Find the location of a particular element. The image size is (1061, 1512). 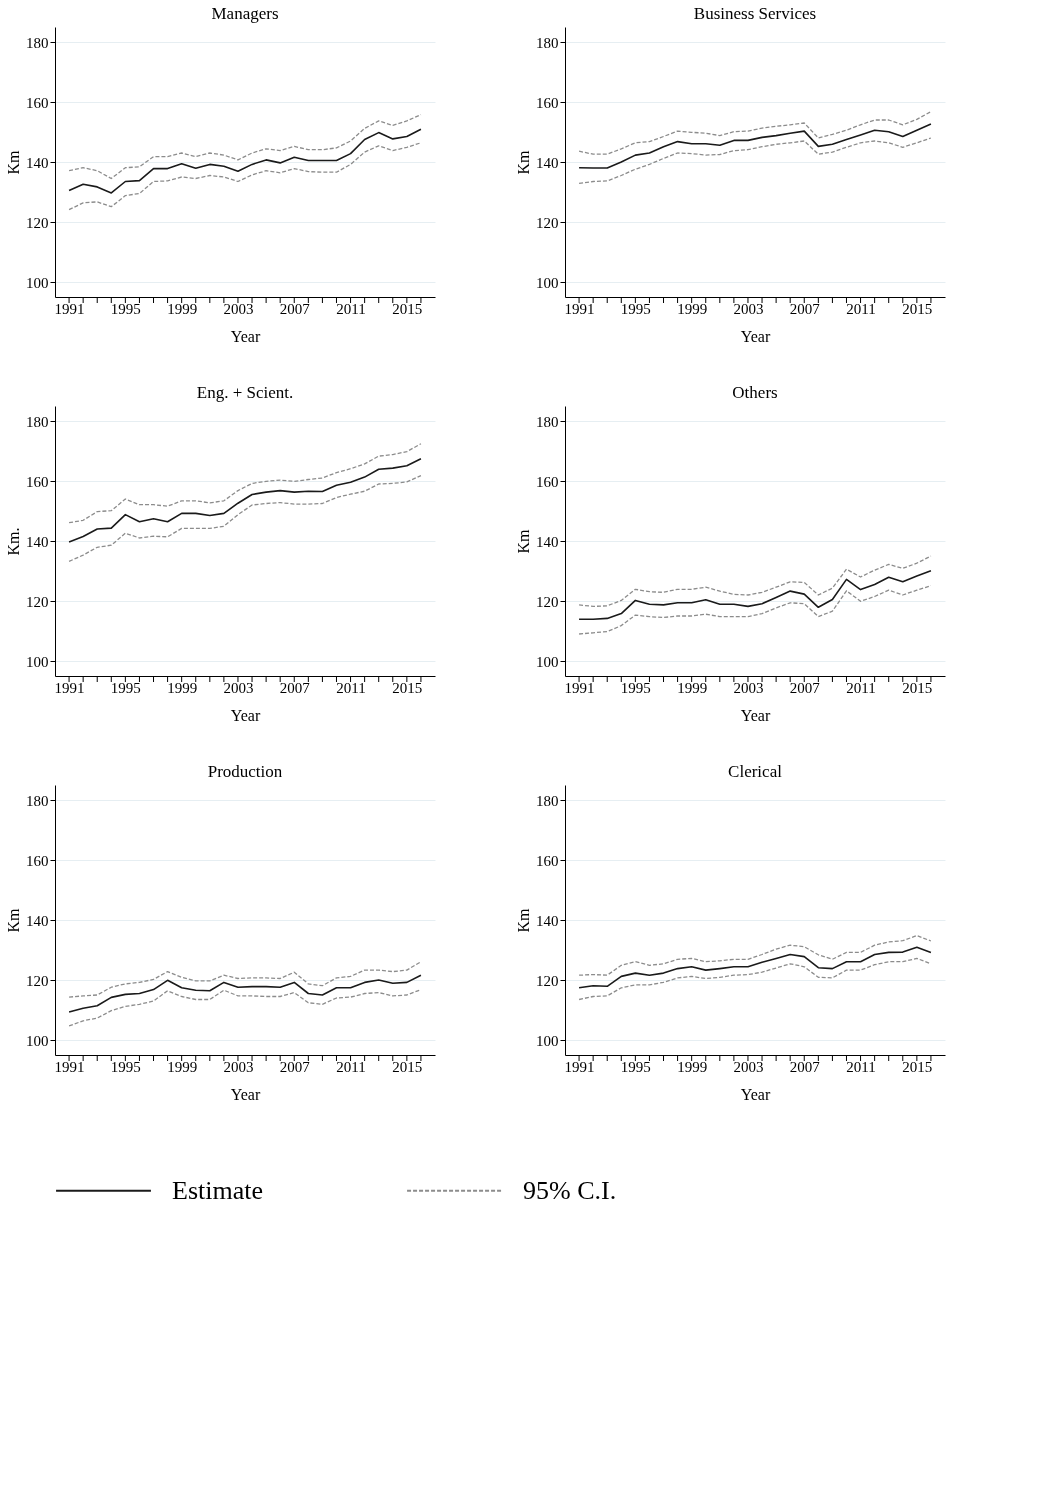

legend-label: Estimate is located at coordinates (217, 1190).